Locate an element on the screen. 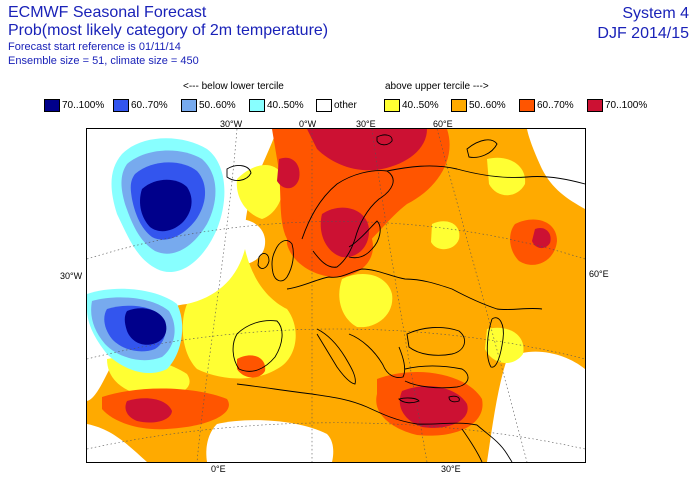  legend-item-below-50-60: 50..60% is located at coordinates (208, 105).